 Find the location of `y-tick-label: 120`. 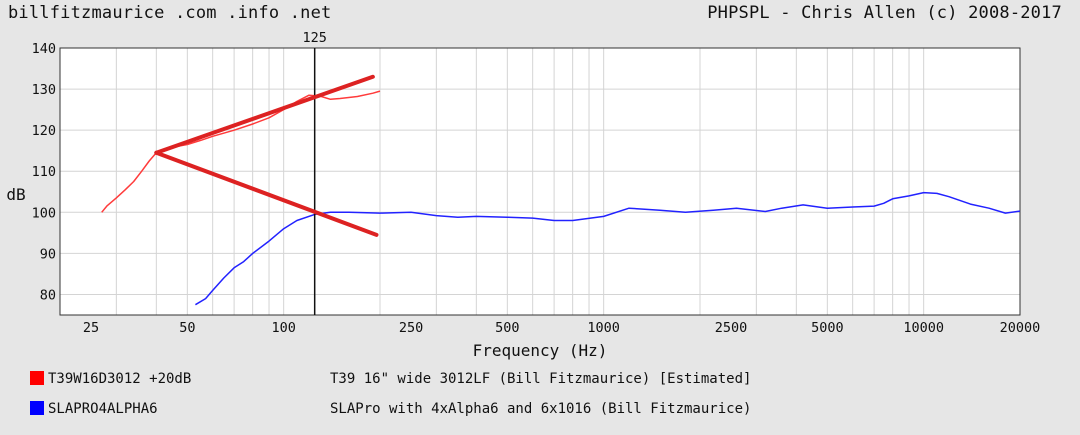

y-tick-label: 120 is located at coordinates (44, 131).